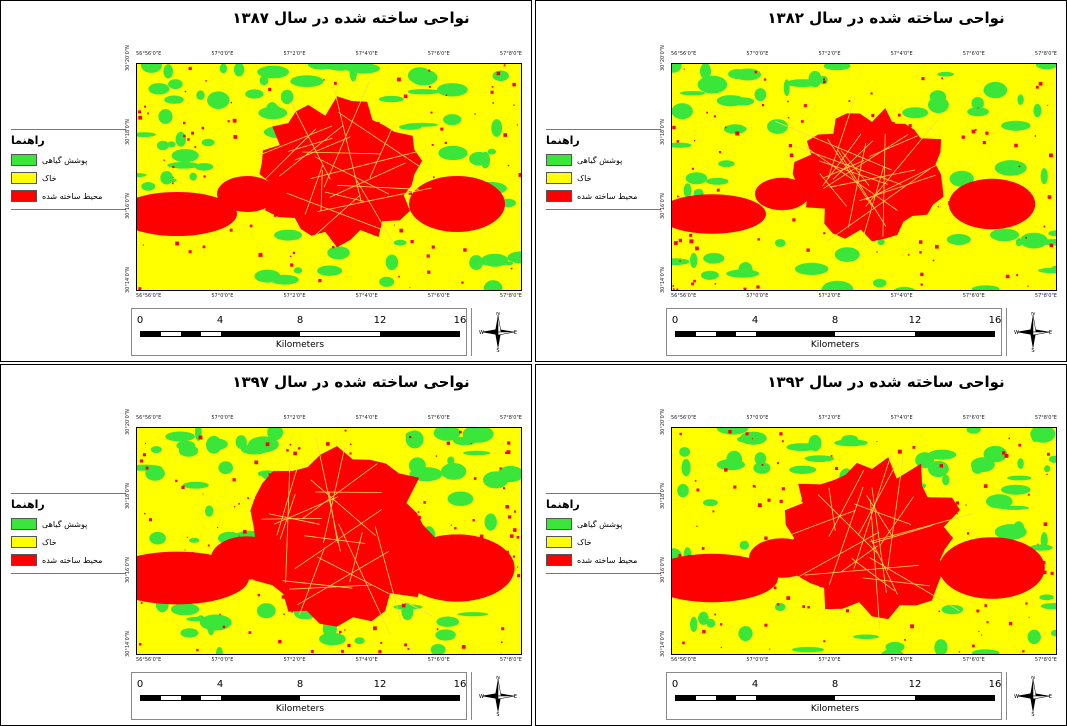 The width and height of the screenshot is (1067, 726). Describe the element at coordinates (140, 320) in the screenshot. I see `scale-tick-label: 0` at that location.